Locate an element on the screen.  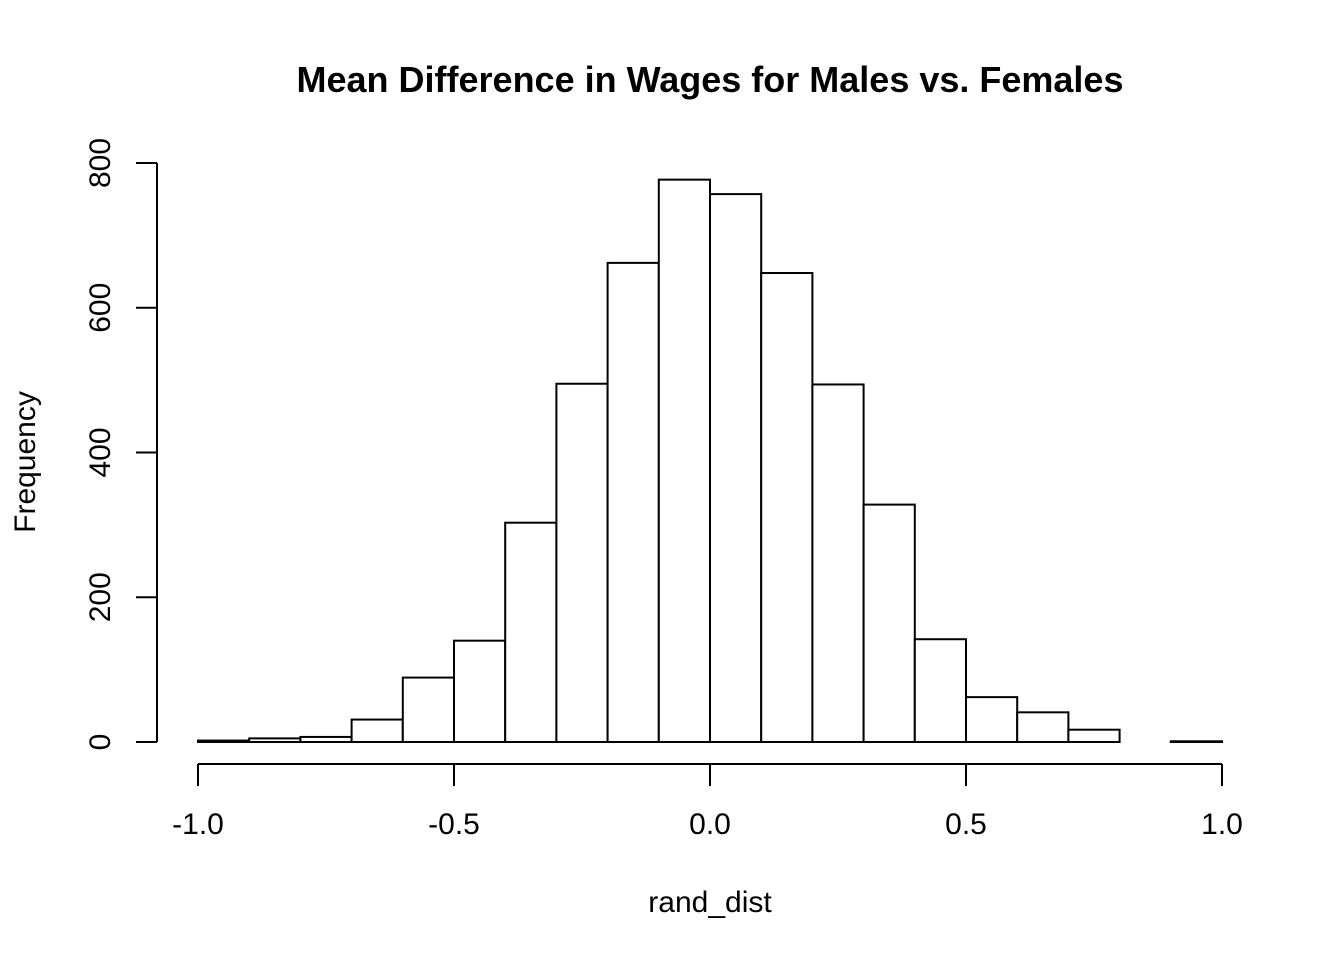
y-tick-label: 0 is located at coordinates (100, 742).